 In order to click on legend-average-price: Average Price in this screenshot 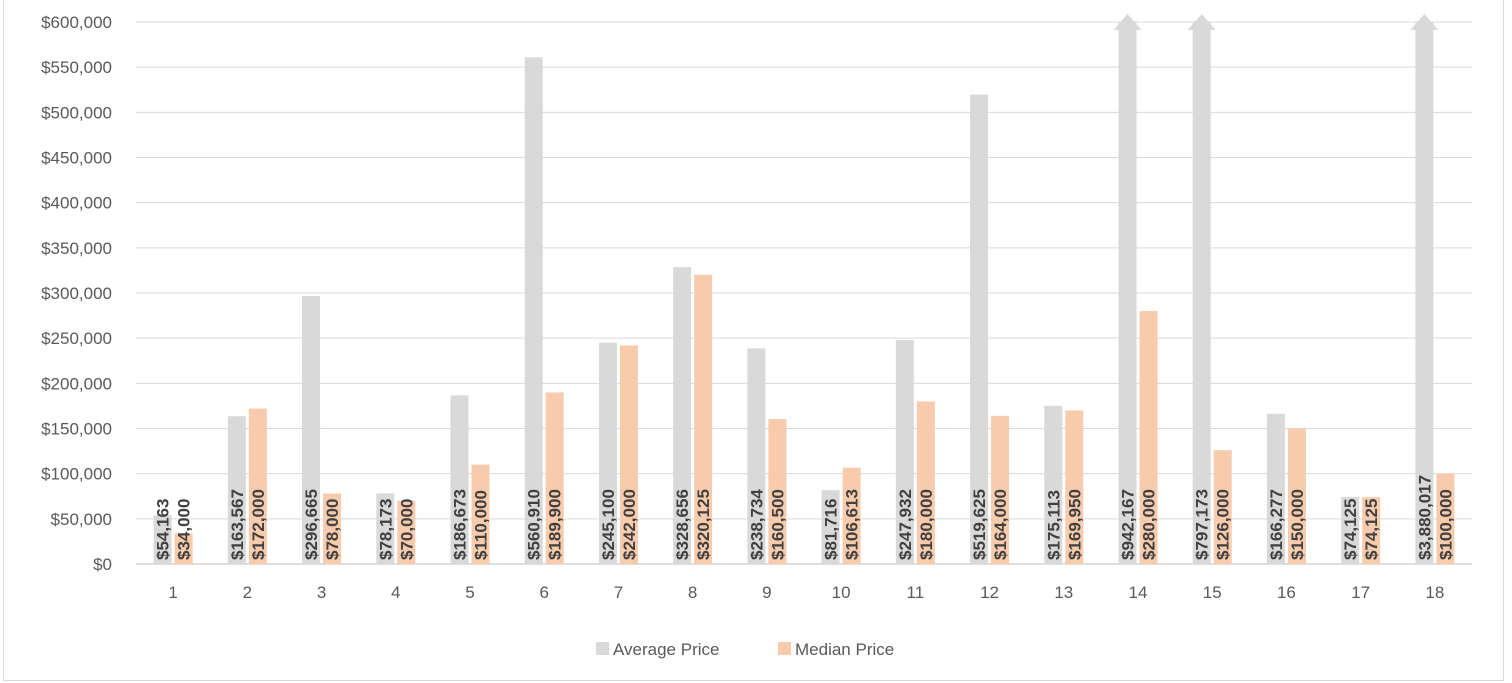, I will do `click(657, 649)`.